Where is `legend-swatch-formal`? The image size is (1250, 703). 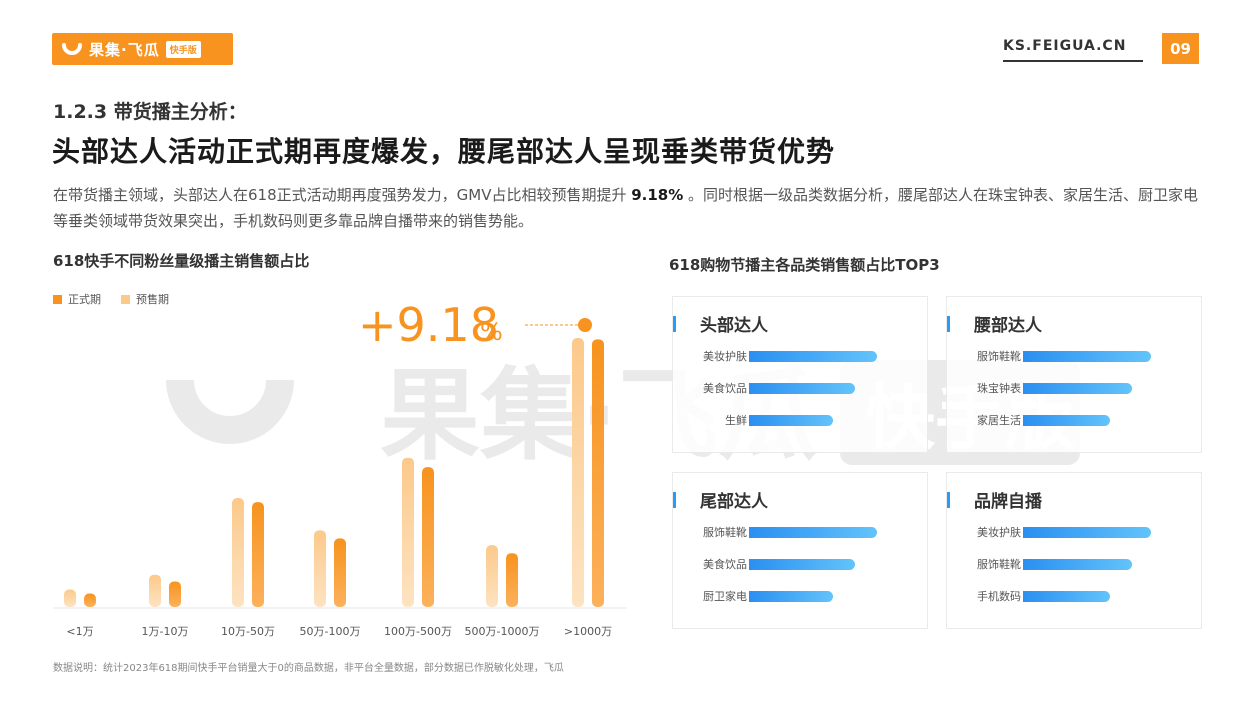 legend-swatch-formal is located at coordinates (57, 299).